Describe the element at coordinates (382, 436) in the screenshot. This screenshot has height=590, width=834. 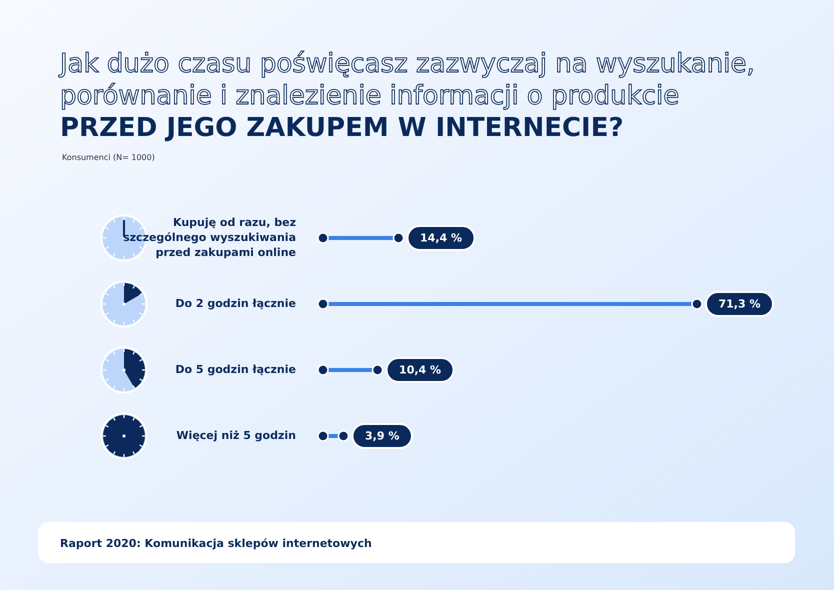
I see `data-label: 3,9 %` at that location.